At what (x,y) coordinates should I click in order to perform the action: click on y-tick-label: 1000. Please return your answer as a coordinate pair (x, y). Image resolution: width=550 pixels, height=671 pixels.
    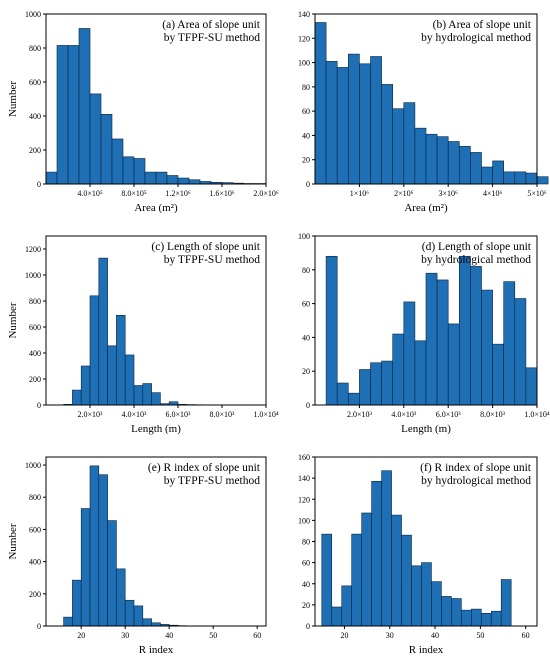
    Looking at the image, I should click on (33, 14).